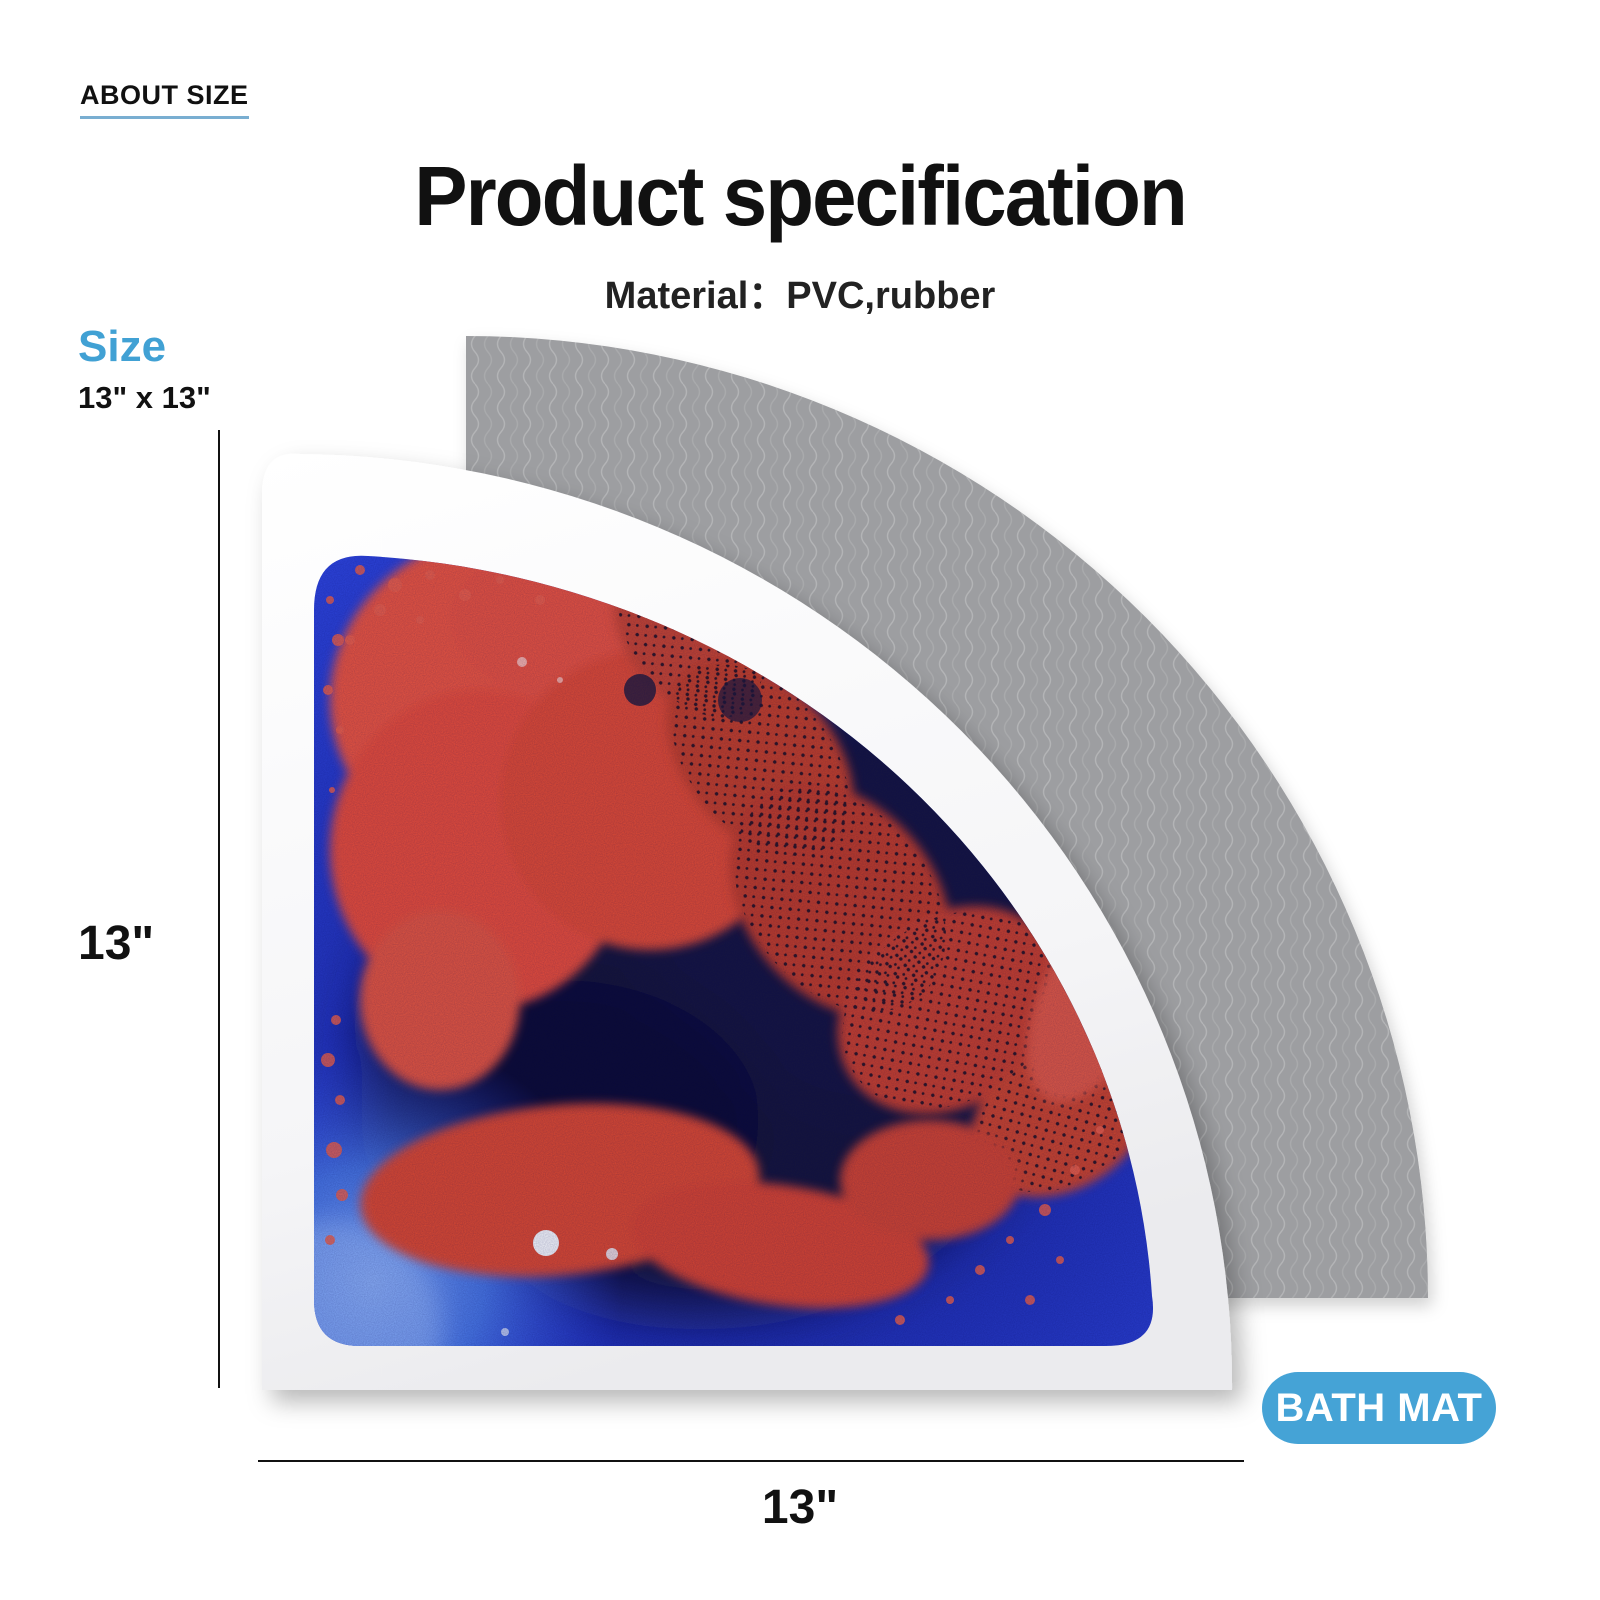 The height and width of the screenshot is (1600, 1600). What do you see at coordinates (122, 346) in the screenshot?
I see `size-label: Size` at bounding box center [122, 346].